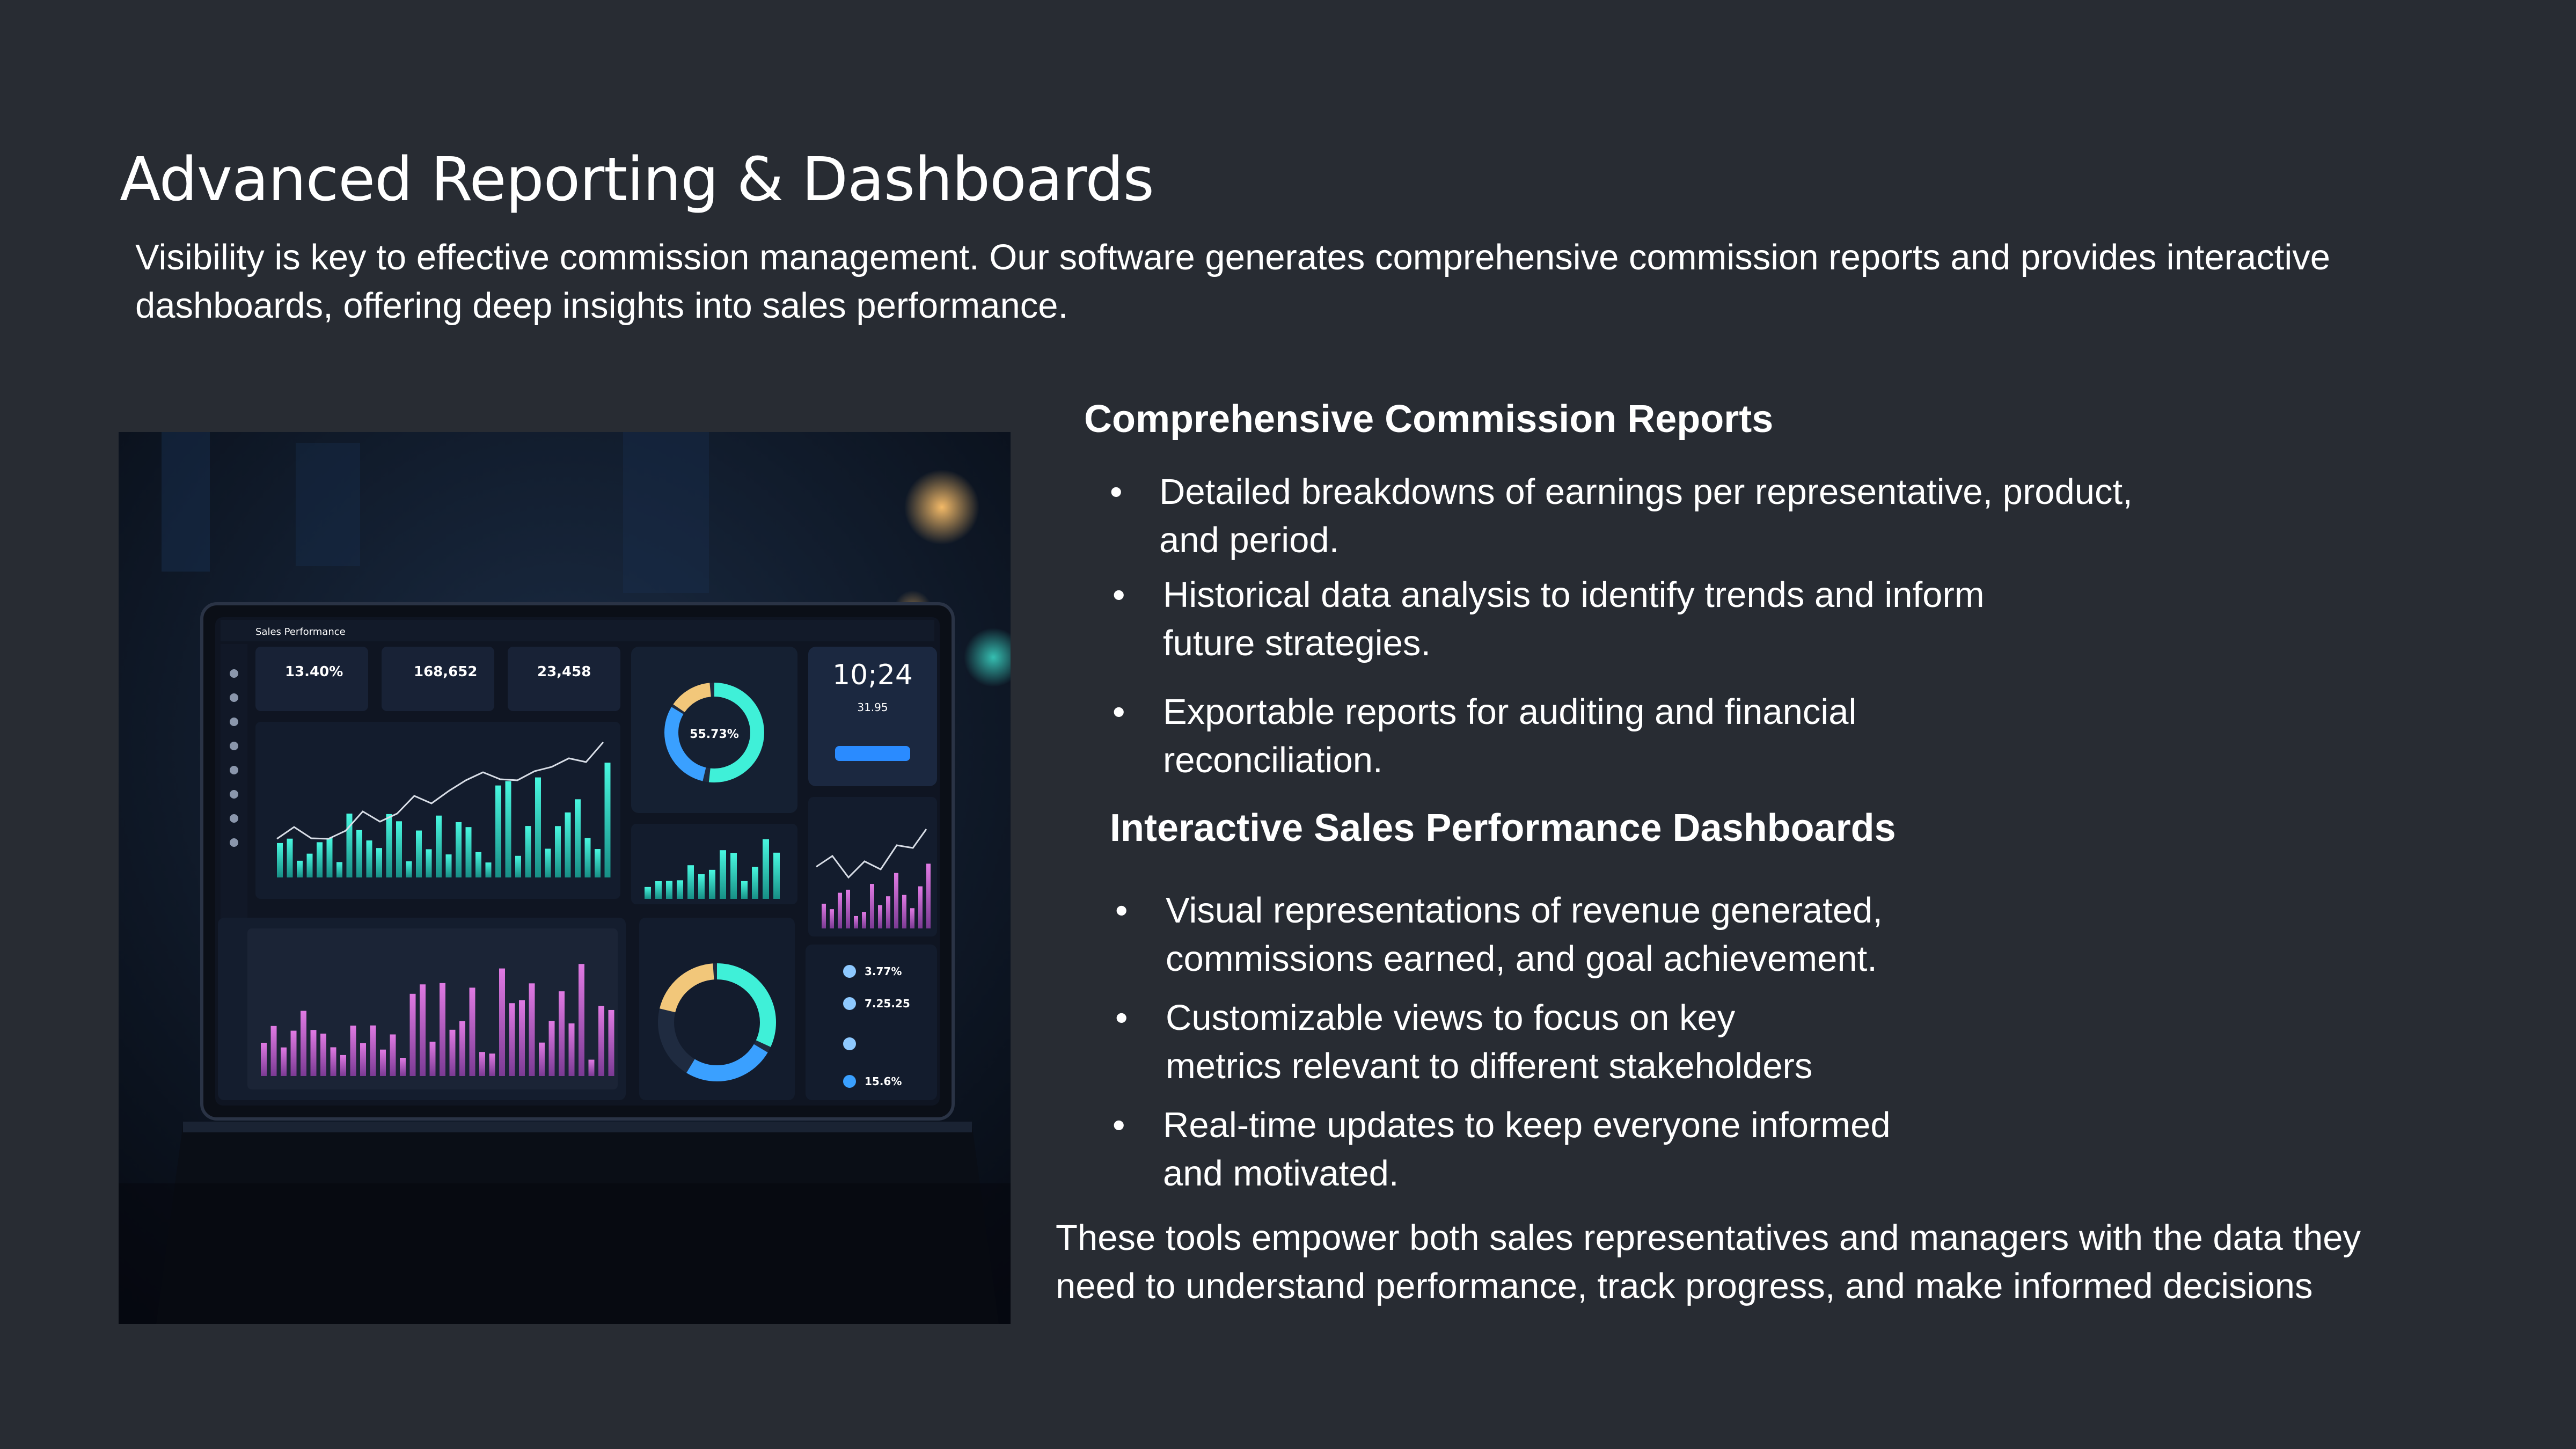  Describe the element at coordinates (887, 1003) in the screenshot. I see `photo-list-2: 7.25.25` at that location.